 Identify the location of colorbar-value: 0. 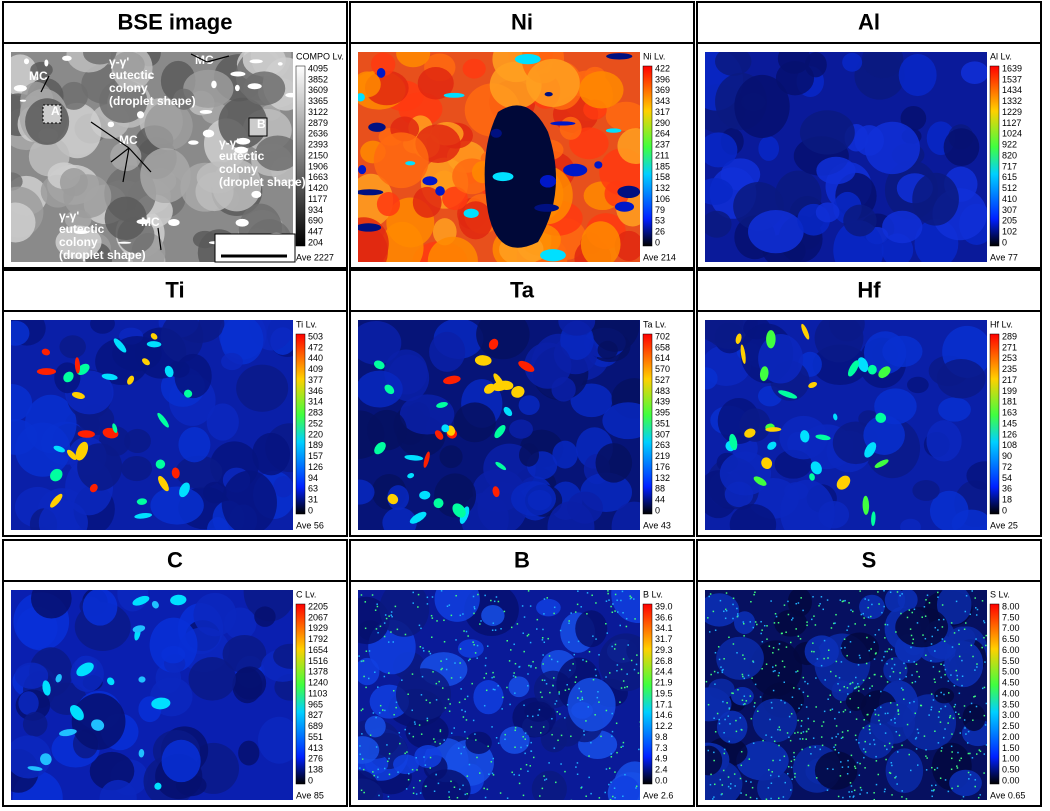
(310, 510).